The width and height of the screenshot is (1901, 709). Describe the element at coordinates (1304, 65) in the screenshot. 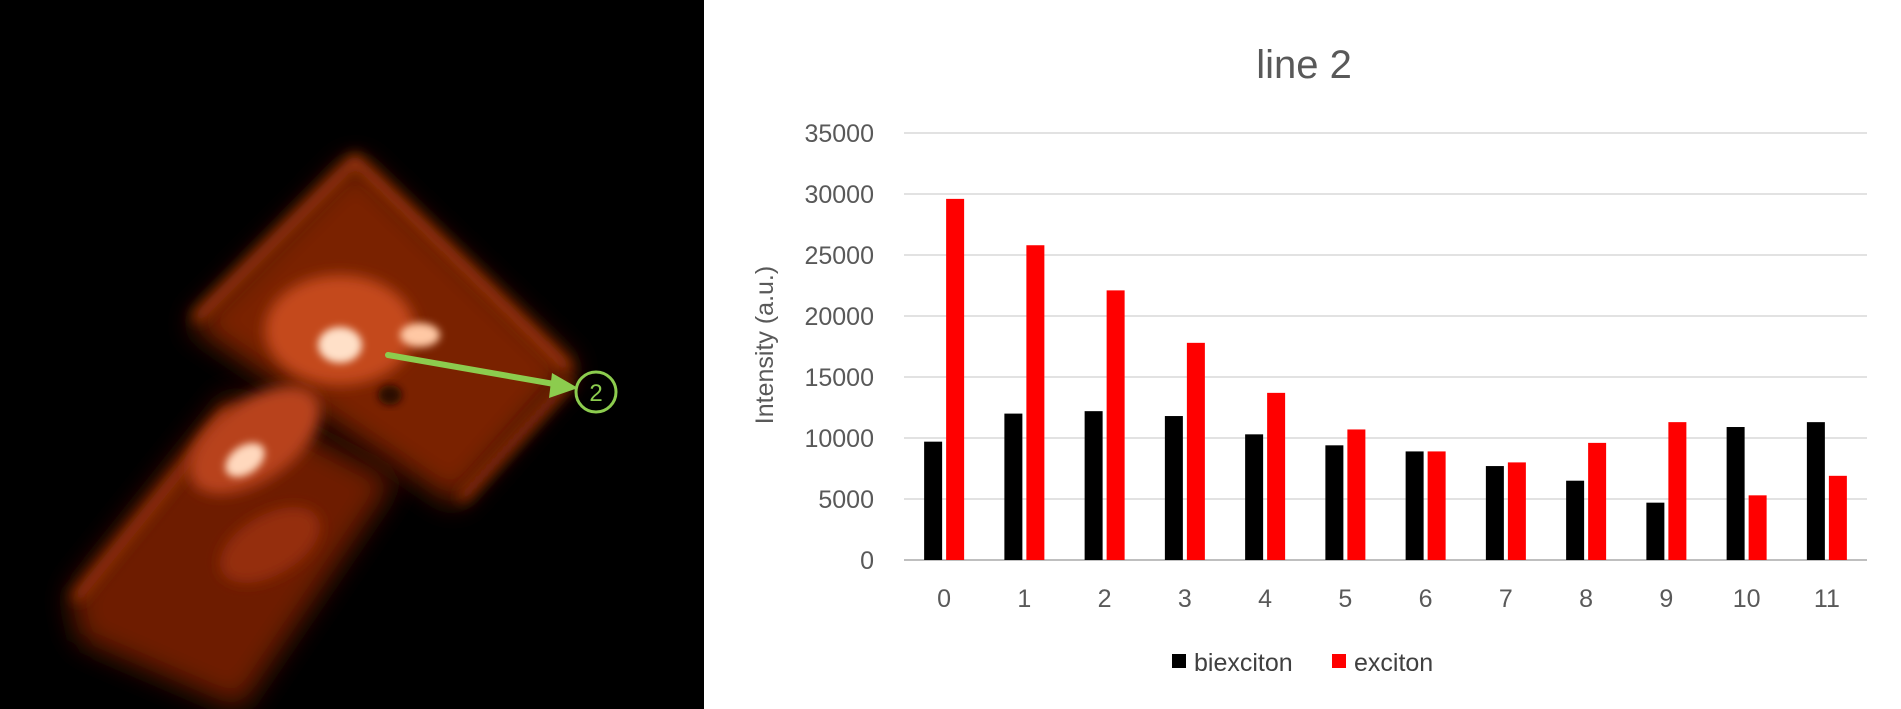

I see `chart-title: line 2` at that location.